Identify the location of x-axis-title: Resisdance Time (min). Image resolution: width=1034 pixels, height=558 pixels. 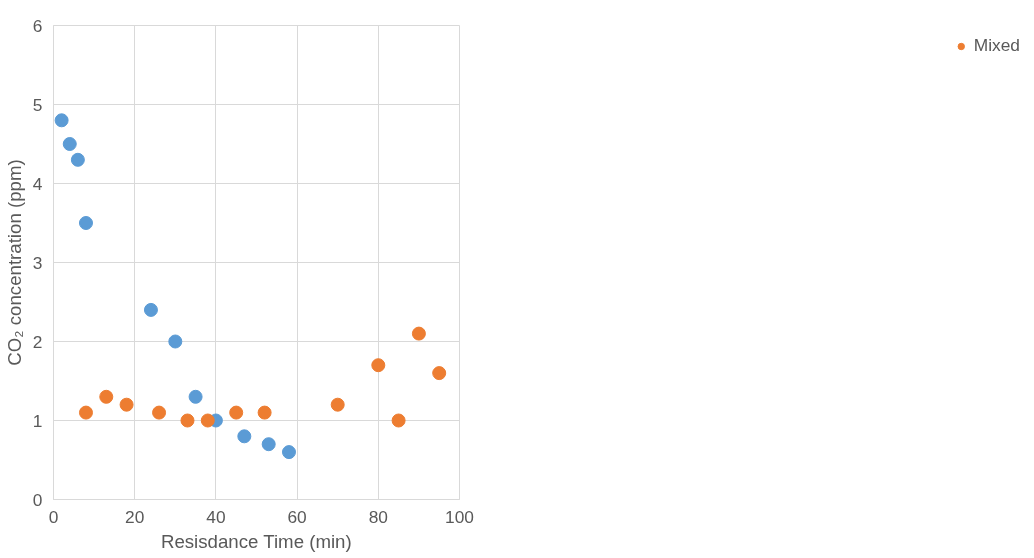
(256, 541).